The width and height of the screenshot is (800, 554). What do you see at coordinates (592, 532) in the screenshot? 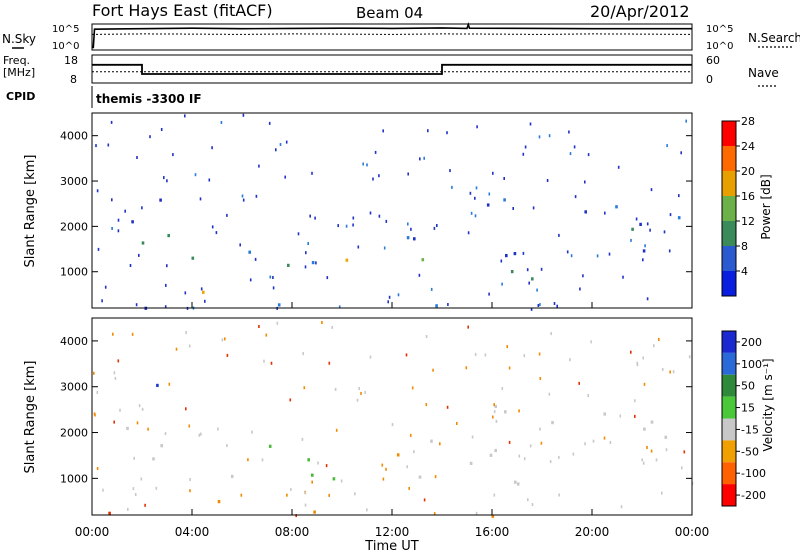
I see `x-tick-label: 20:00` at bounding box center [592, 532].